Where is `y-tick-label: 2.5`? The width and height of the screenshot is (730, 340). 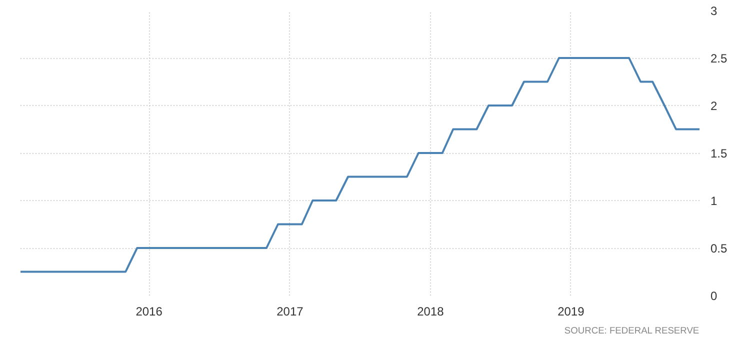 y-tick-label: 2.5 is located at coordinates (719, 59).